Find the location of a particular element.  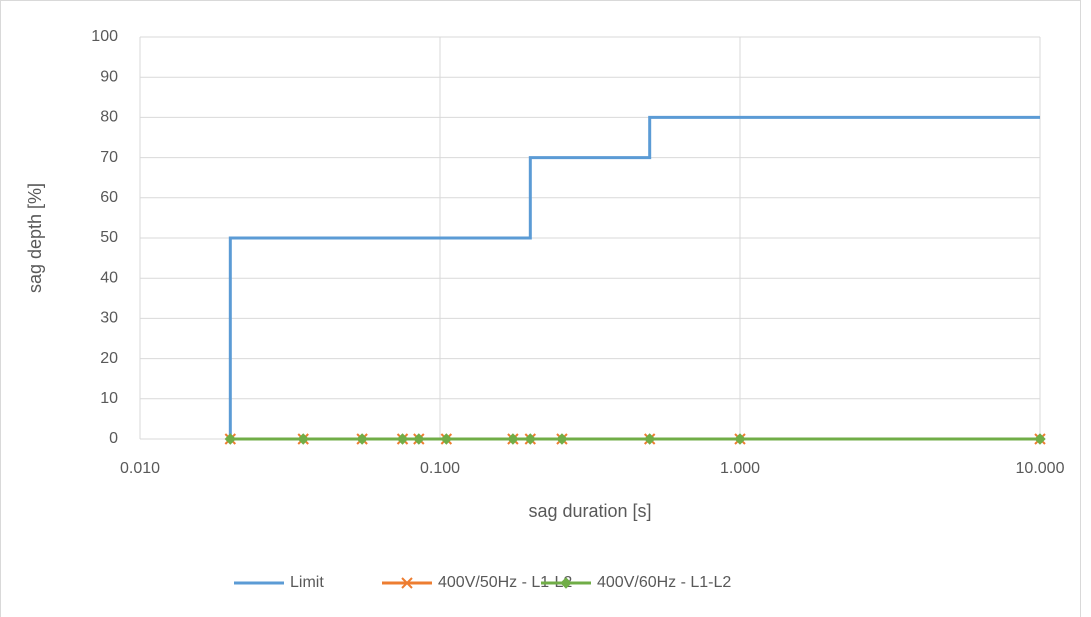

x-tick-label: 1.000 is located at coordinates (740, 468).